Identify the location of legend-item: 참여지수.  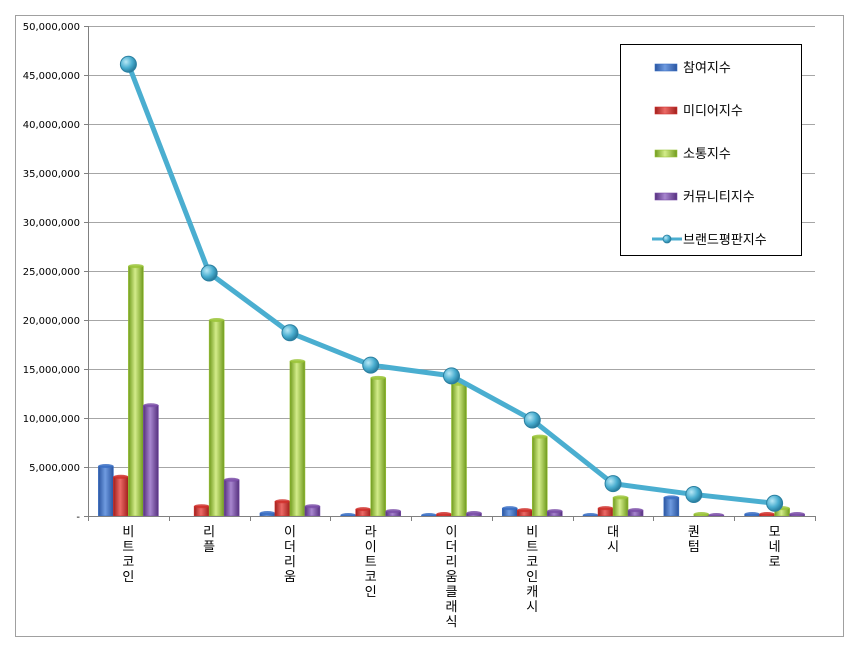
(692, 68).